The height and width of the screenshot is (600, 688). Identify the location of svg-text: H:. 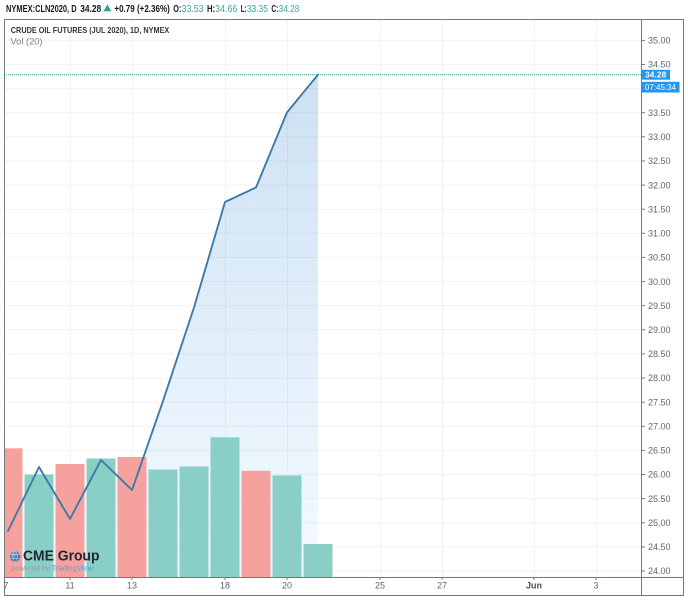
(211, 9).